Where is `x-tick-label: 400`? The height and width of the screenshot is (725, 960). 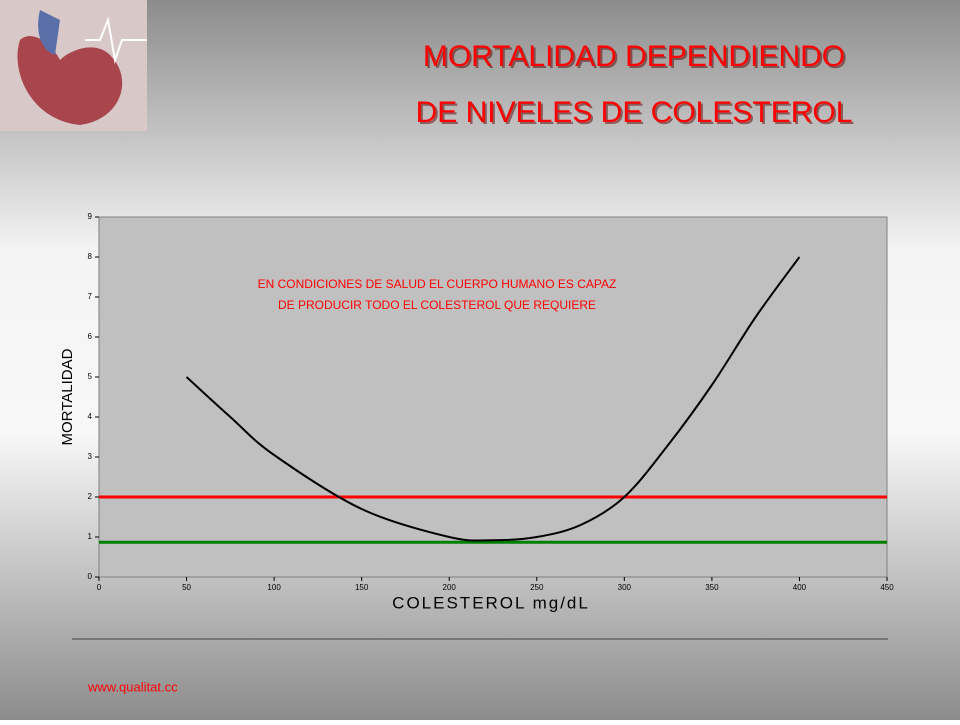
x-tick-label: 400 is located at coordinates (800, 587).